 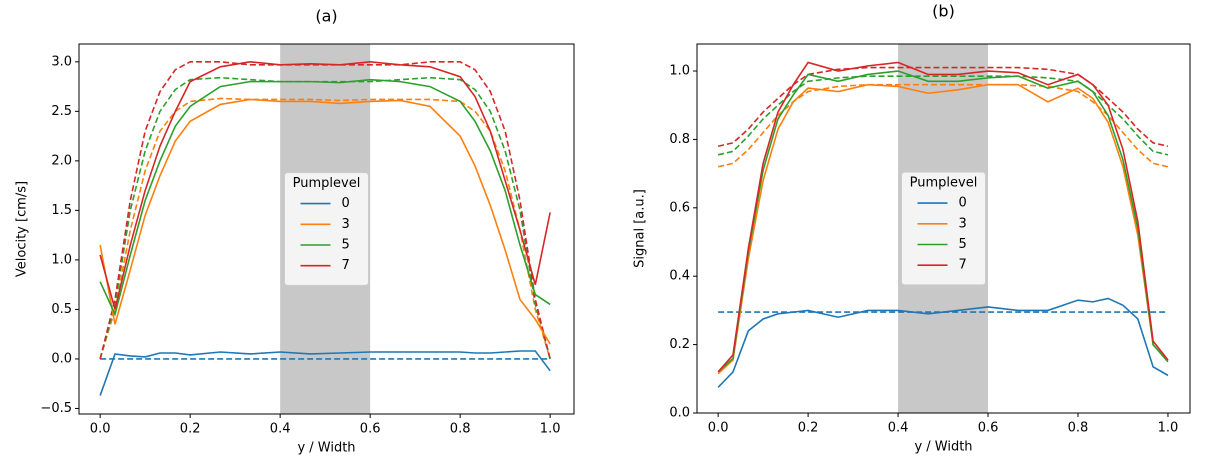 What do you see at coordinates (61, 111) in the screenshot?
I see `y-tick-label: 2.5` at bounding box center [61, 111].